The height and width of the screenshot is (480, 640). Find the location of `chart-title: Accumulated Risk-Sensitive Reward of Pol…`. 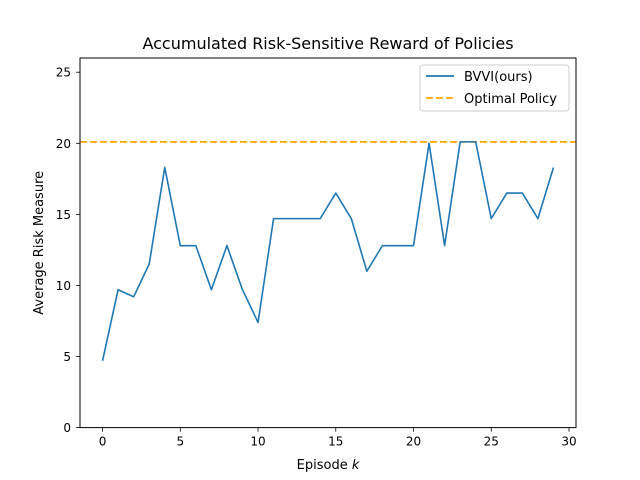

chart-title: Accumulated Risk-Sensitive Reward of Pol… is located at coordinates (327, 43).